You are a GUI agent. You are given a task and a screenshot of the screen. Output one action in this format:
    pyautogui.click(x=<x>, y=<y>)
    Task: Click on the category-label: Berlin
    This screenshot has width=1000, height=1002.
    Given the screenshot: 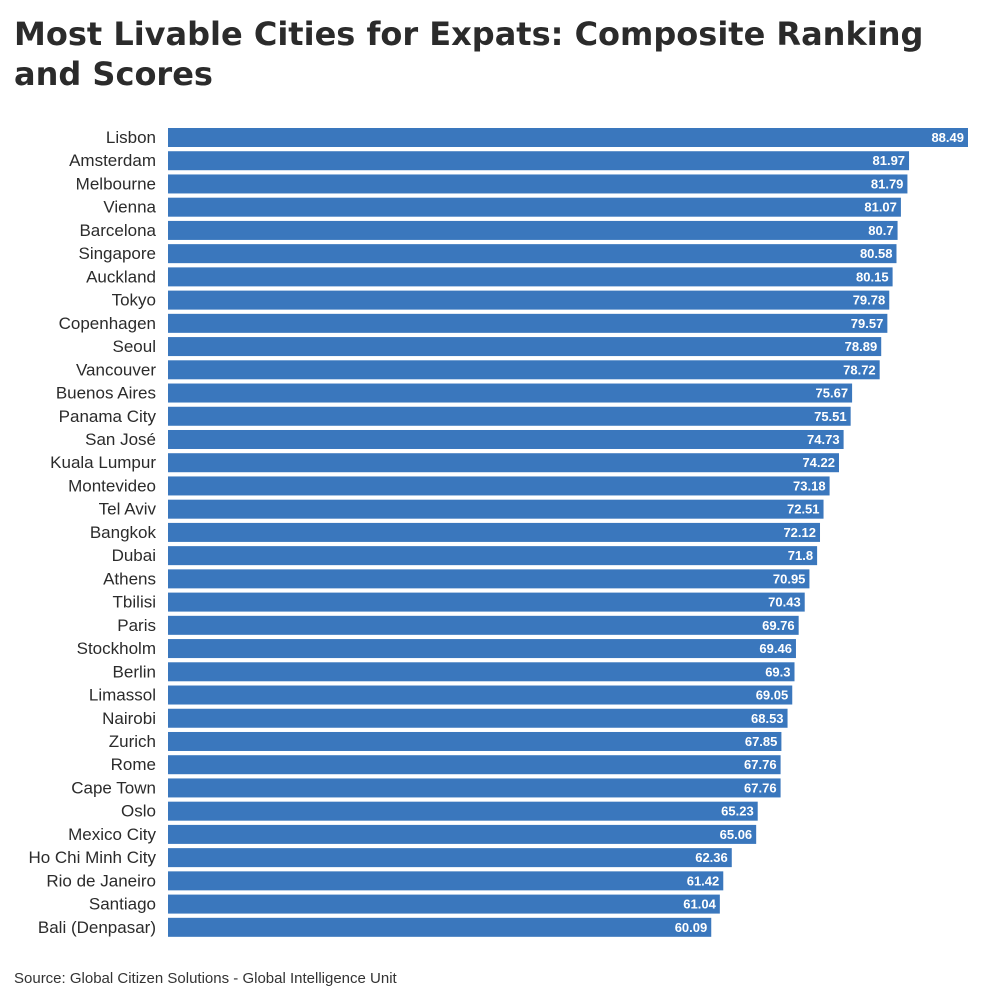 What is the action you would take?
    pyautogui.click(x=134, y=671)
    